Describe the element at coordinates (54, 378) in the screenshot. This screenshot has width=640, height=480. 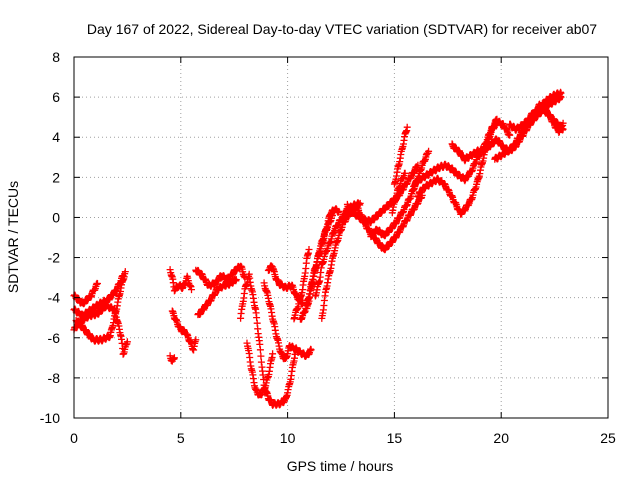
I see `y-tick-label: -8` at that location.